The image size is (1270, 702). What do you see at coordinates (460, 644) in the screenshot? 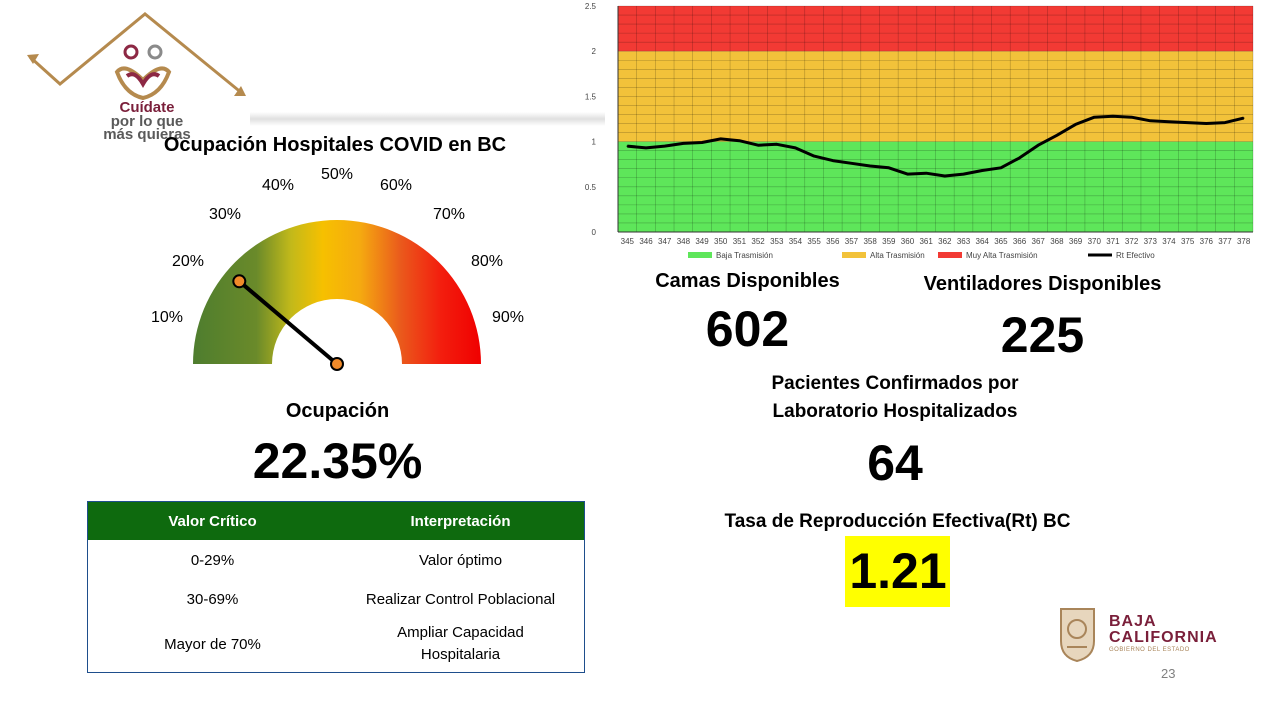
I see `interpretation-cell: Ampliar Capacidad Hospitalaria` at bounding box center [460, 644].